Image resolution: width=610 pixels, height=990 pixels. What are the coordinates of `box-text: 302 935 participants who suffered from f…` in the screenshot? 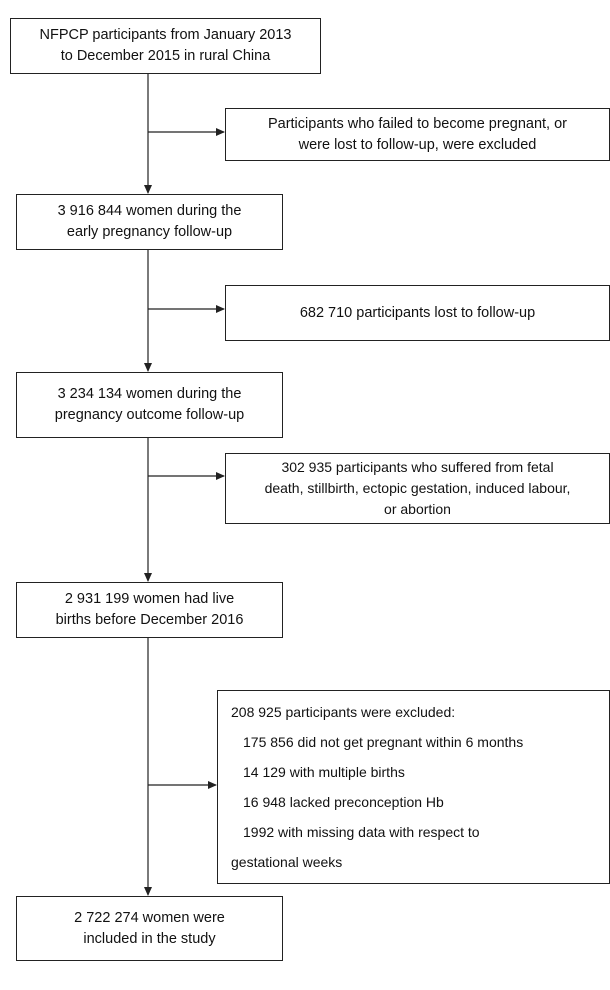 It's located at (417, 467).